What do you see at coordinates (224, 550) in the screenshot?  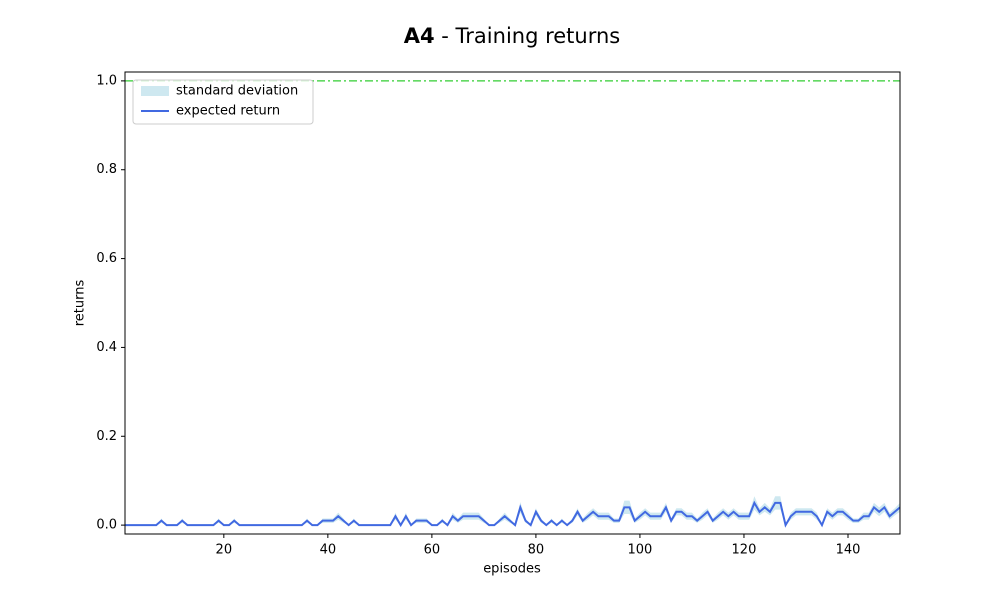 I see `x-tick-label: 20` at bounding box center [224, 550].